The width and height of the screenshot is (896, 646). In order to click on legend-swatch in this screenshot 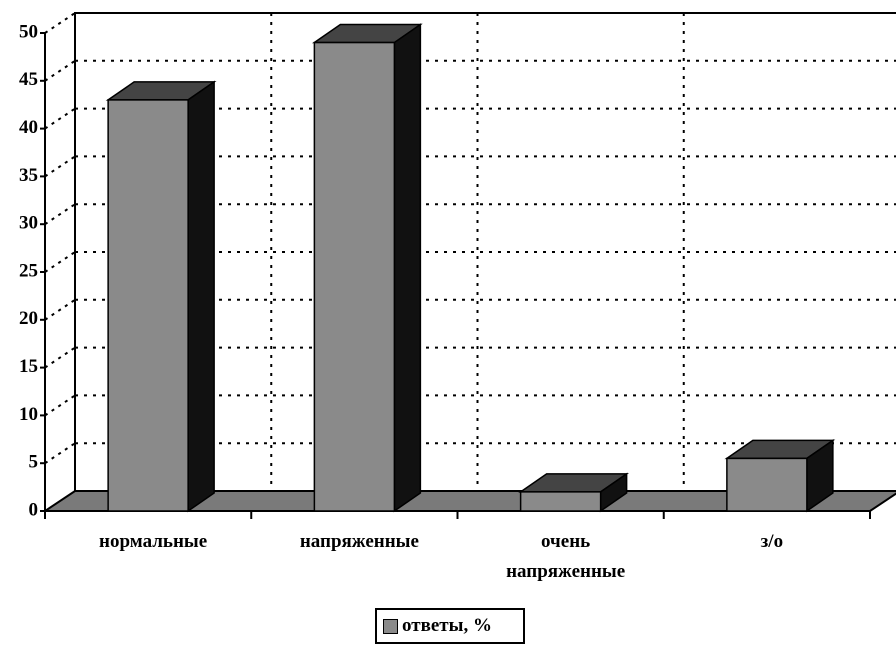, I will do `click(390, 626)`.